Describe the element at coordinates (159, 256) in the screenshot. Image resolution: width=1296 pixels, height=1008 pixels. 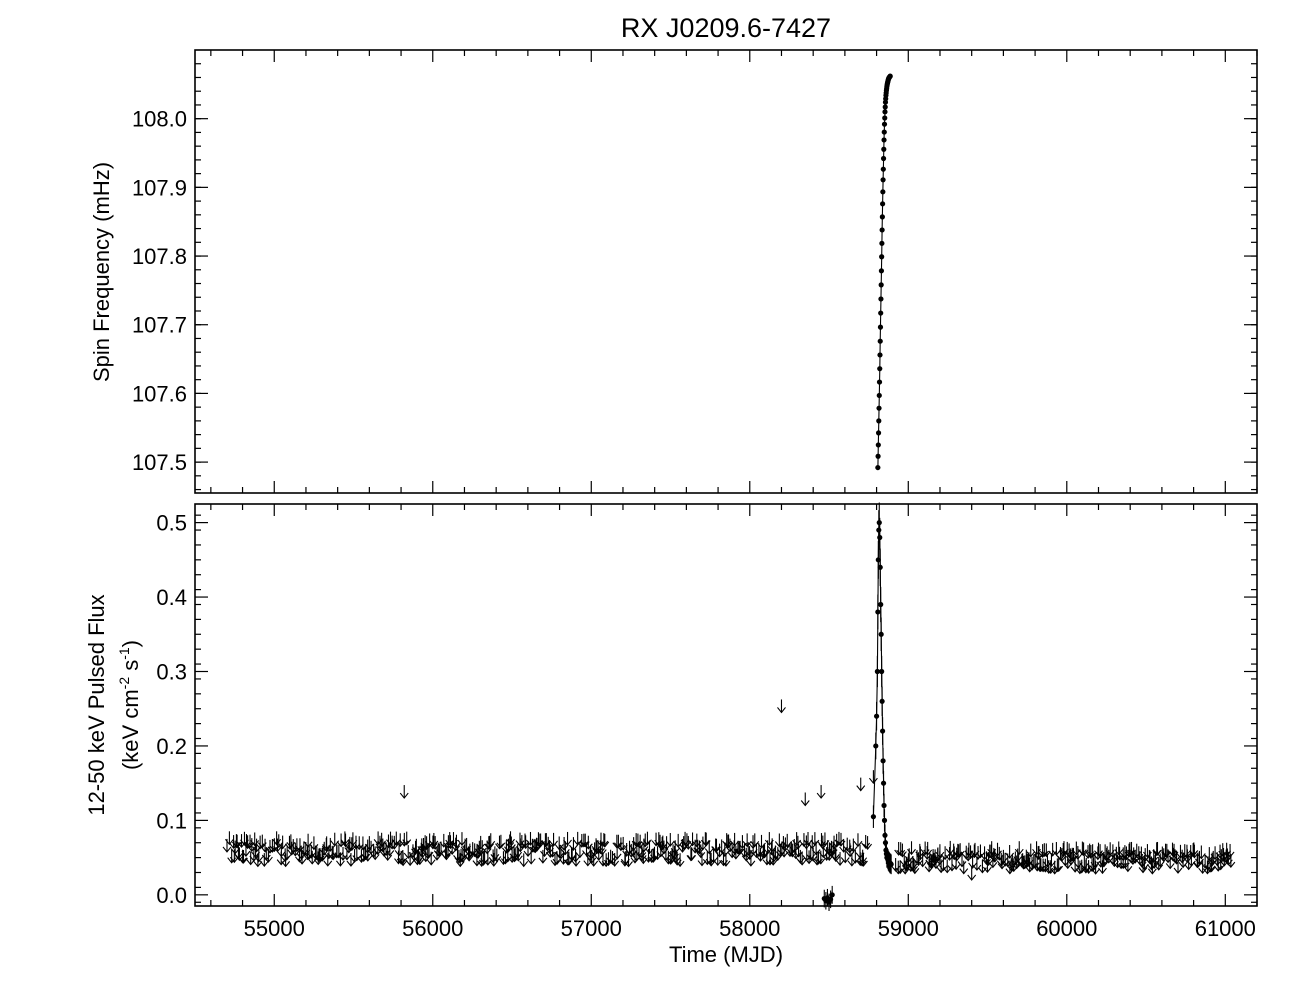
I see `top-y-tick-label: 107.8` at that location.